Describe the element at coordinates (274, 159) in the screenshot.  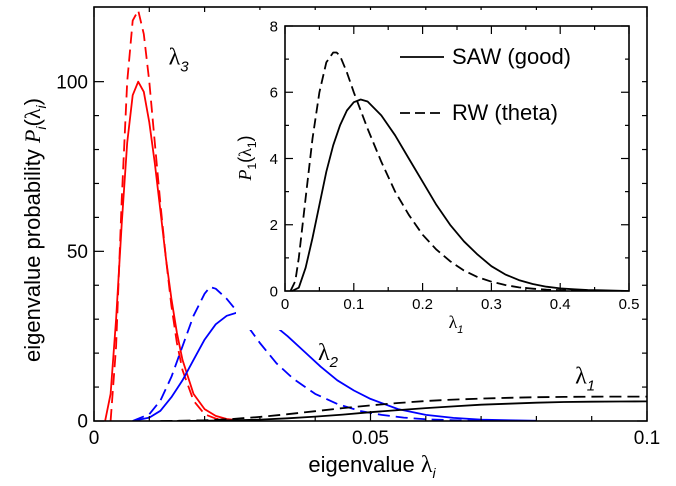
I see `inset-y-tick-label: 4` at that location.